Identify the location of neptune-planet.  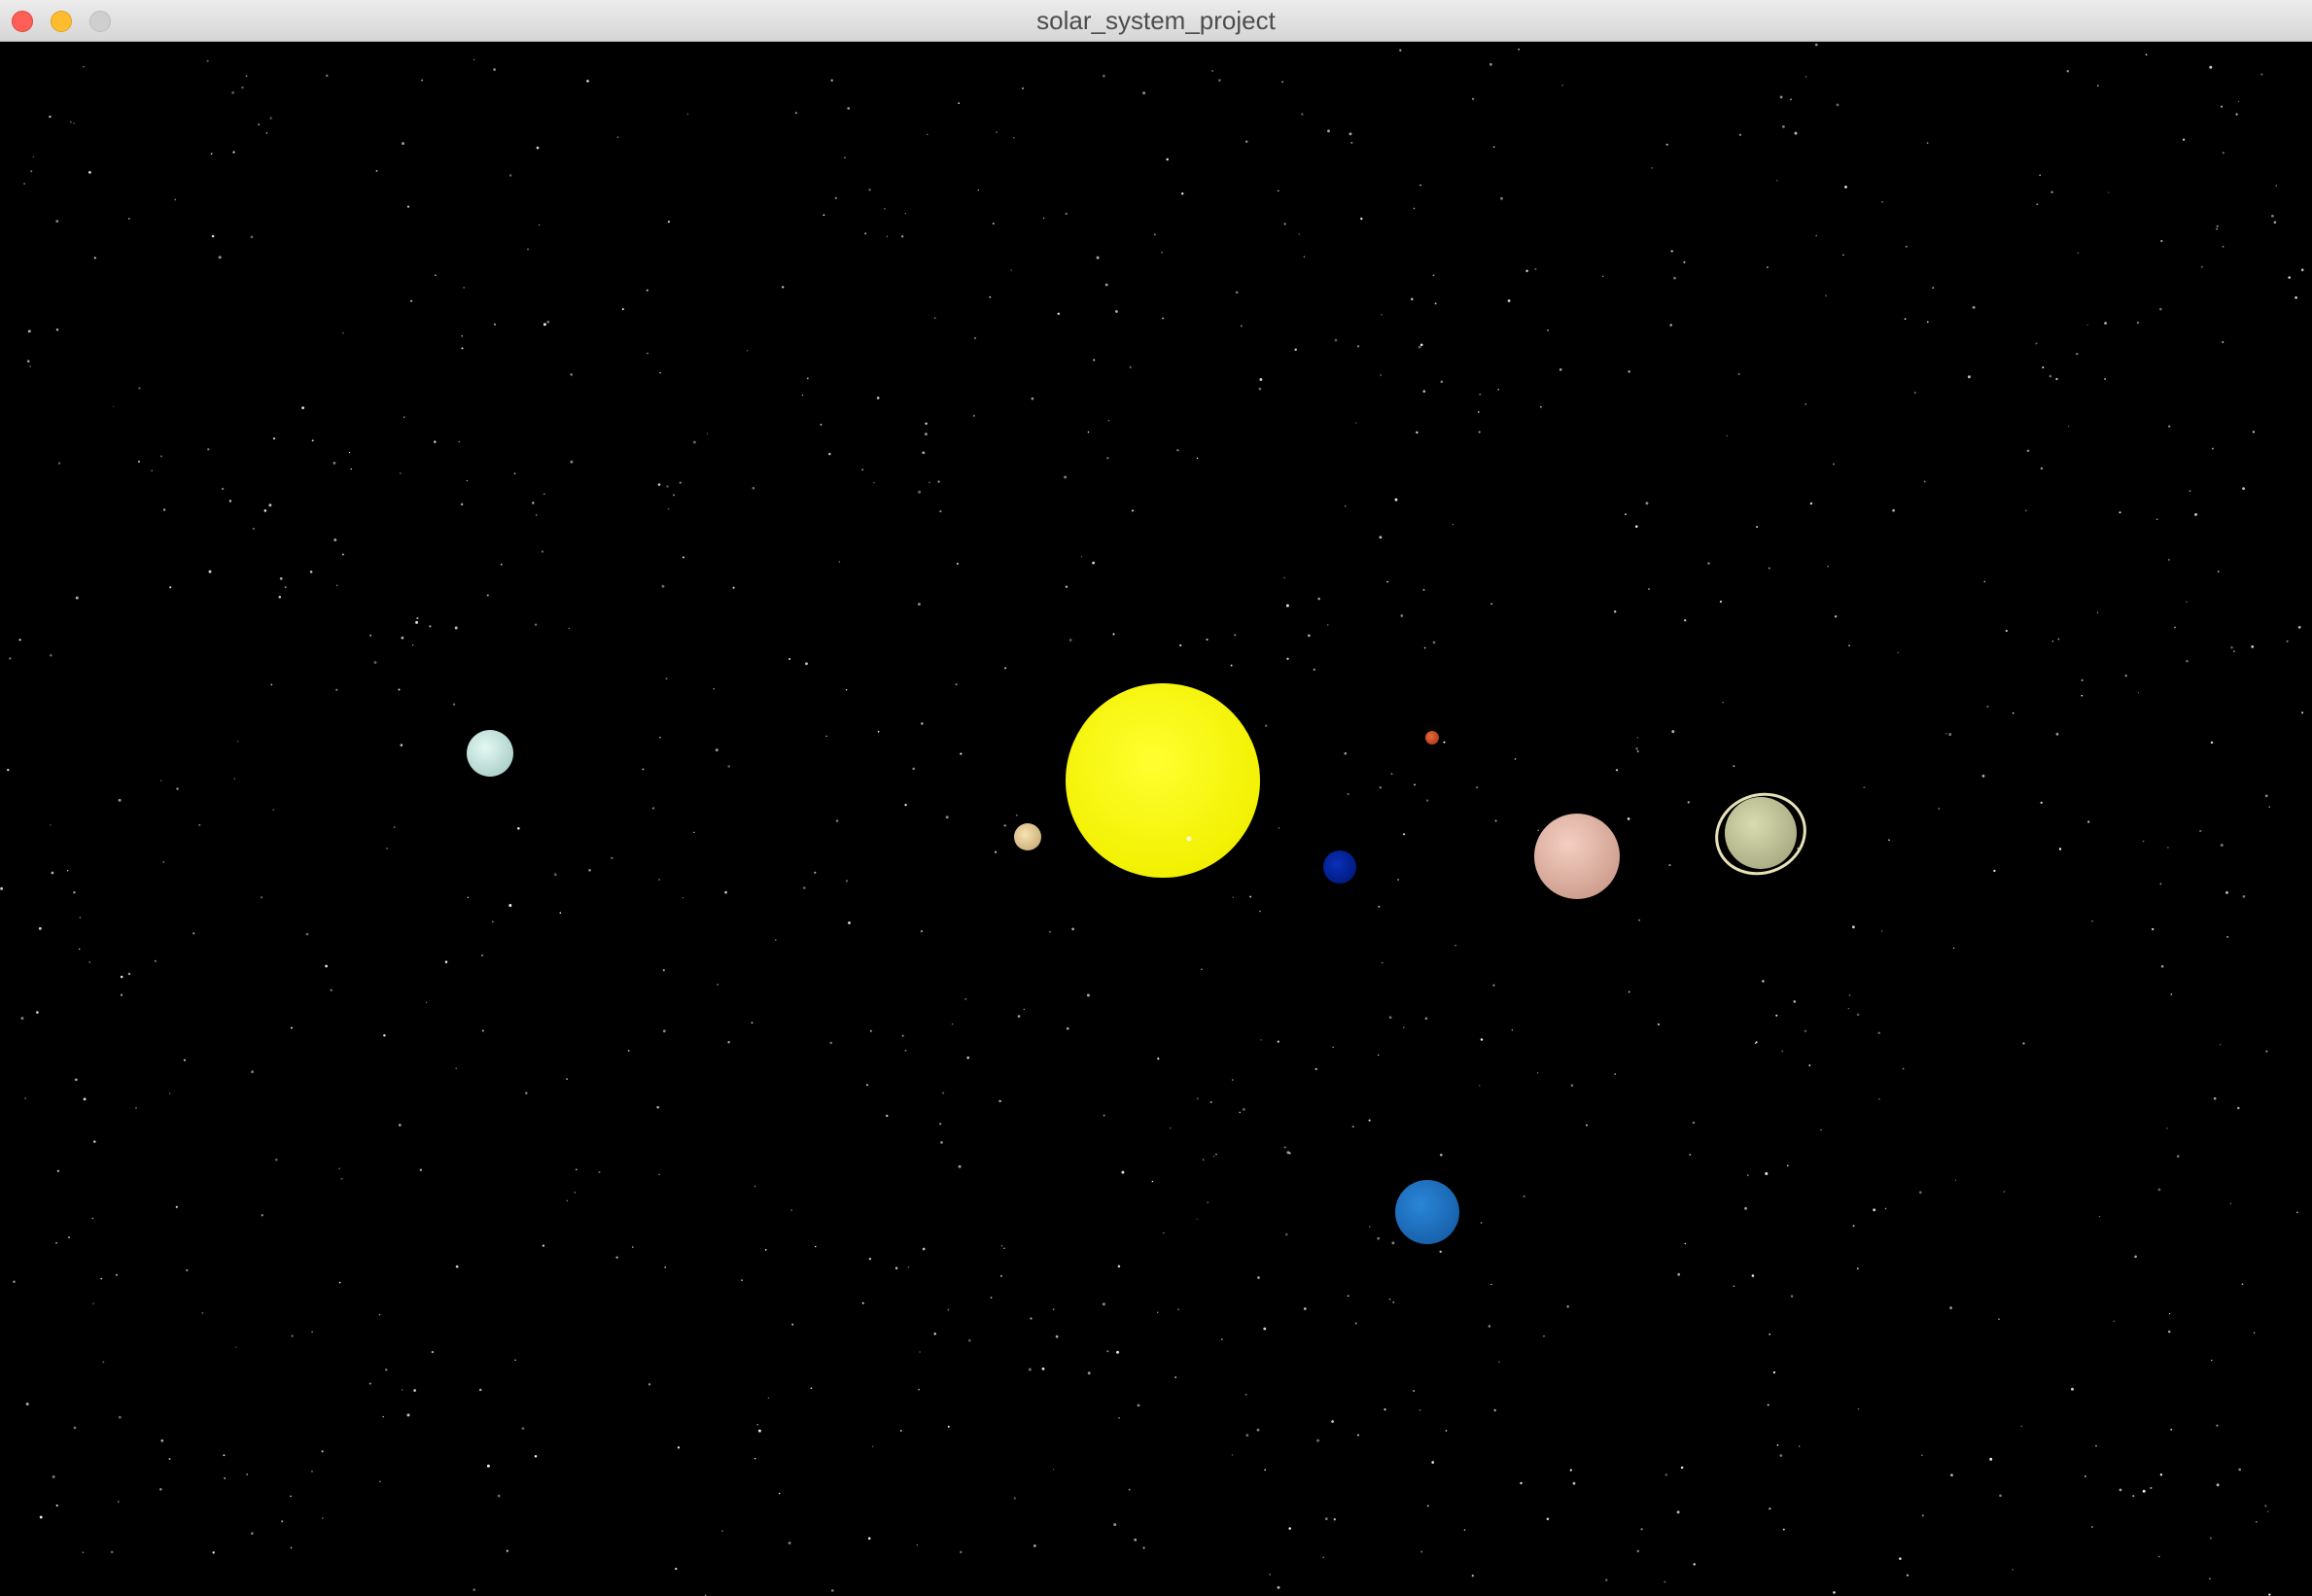
(1427, 1212).